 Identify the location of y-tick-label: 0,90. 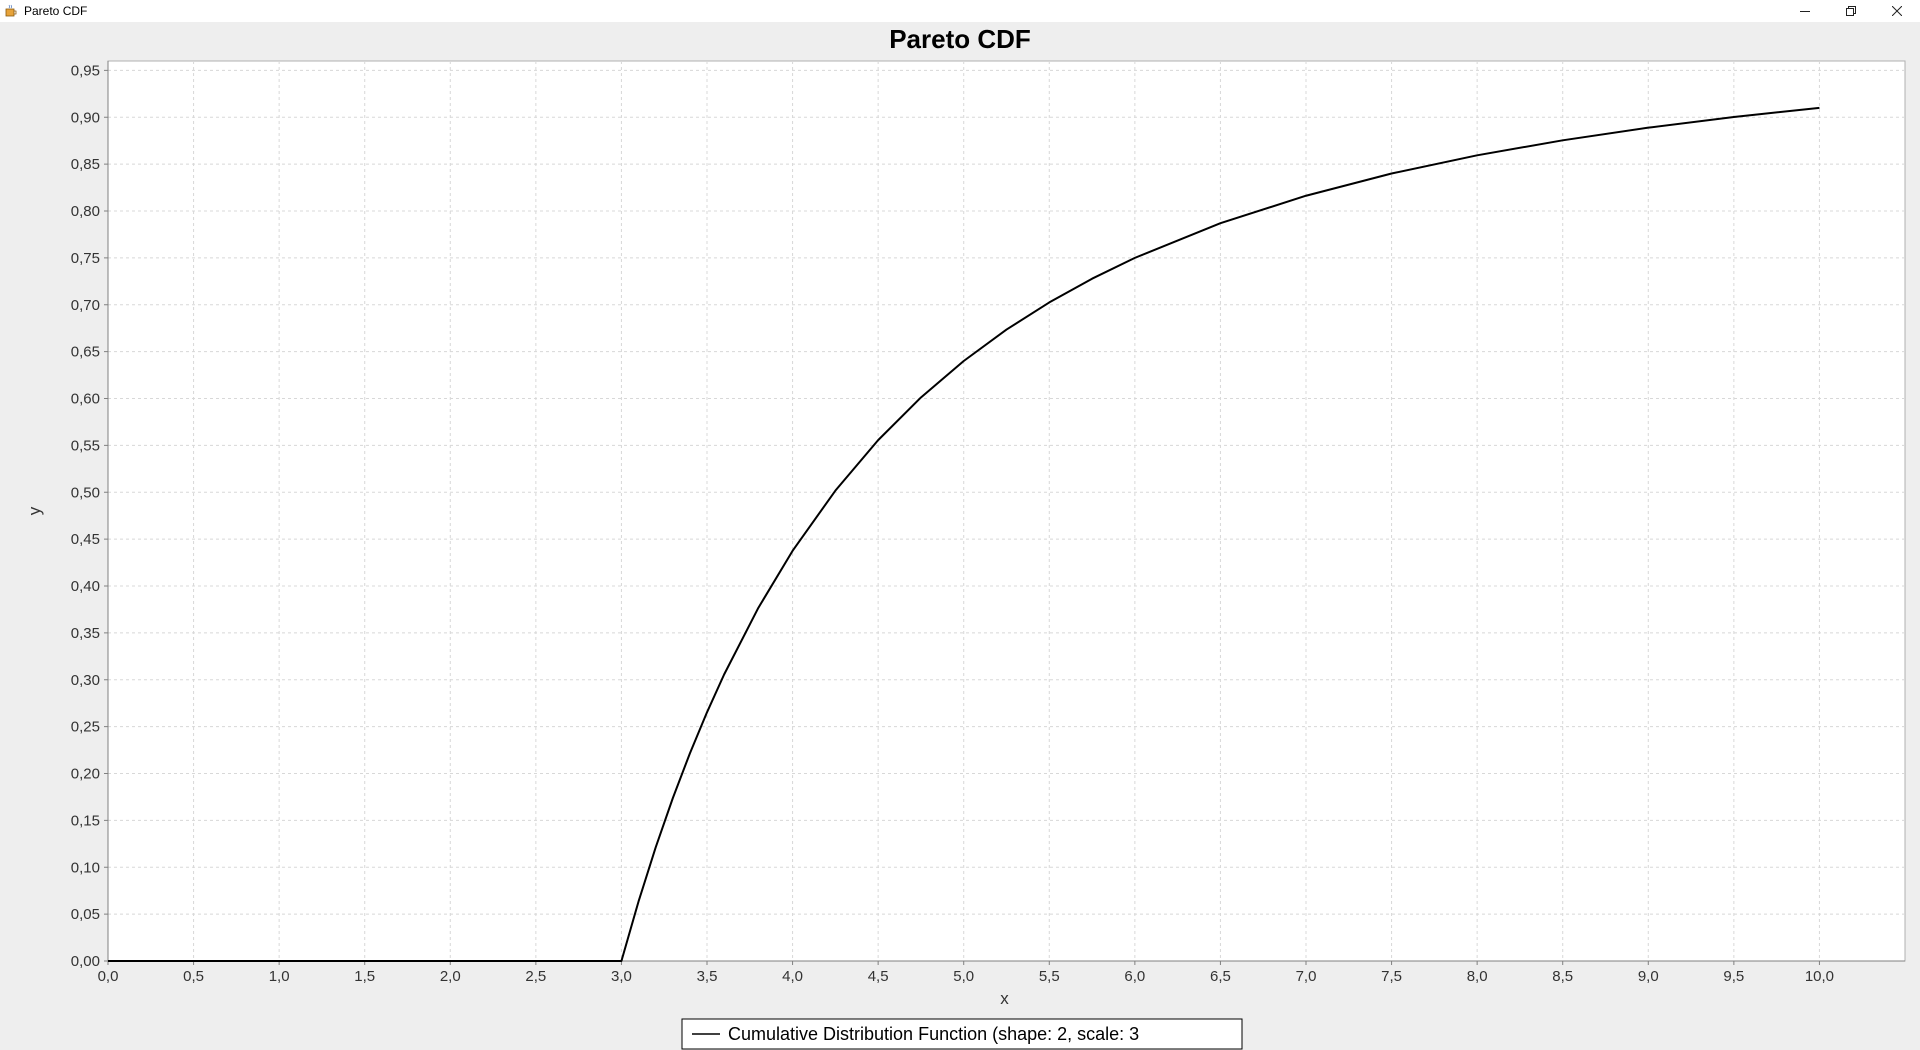
(85, 117).